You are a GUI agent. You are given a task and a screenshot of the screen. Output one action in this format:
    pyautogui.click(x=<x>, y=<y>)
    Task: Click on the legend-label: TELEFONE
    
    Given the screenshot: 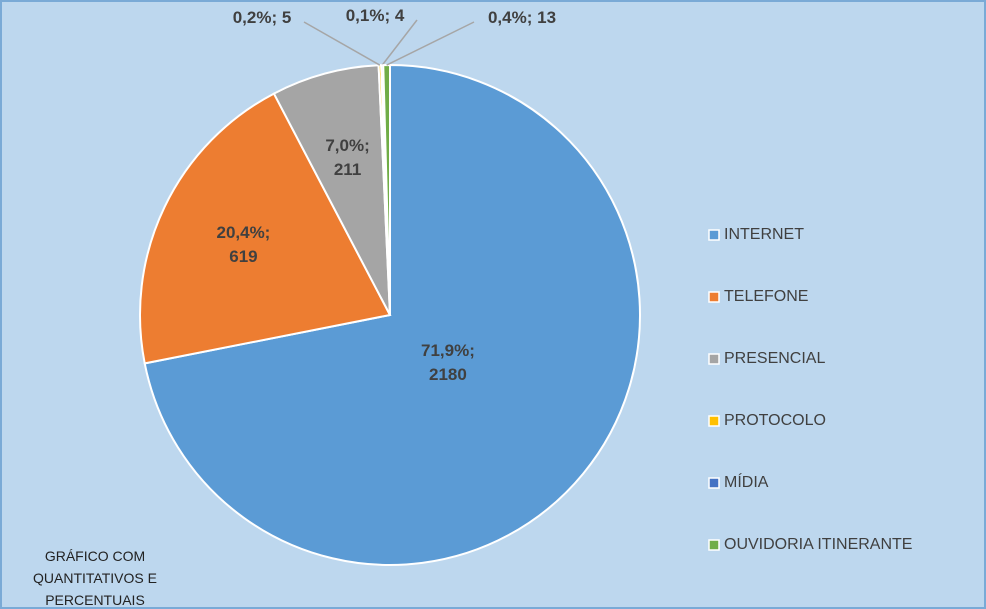 What is the action you would take?
    pyautogui.click(x=766, y=296)
    